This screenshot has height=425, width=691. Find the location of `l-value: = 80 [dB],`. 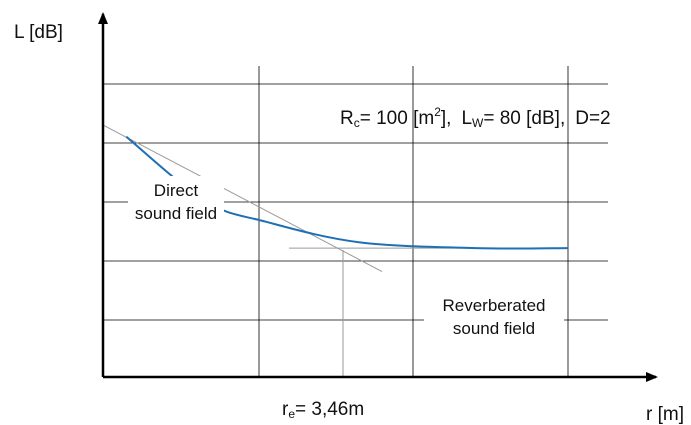

l-value: = 80 [dB], is located at coordinates (524, 118).